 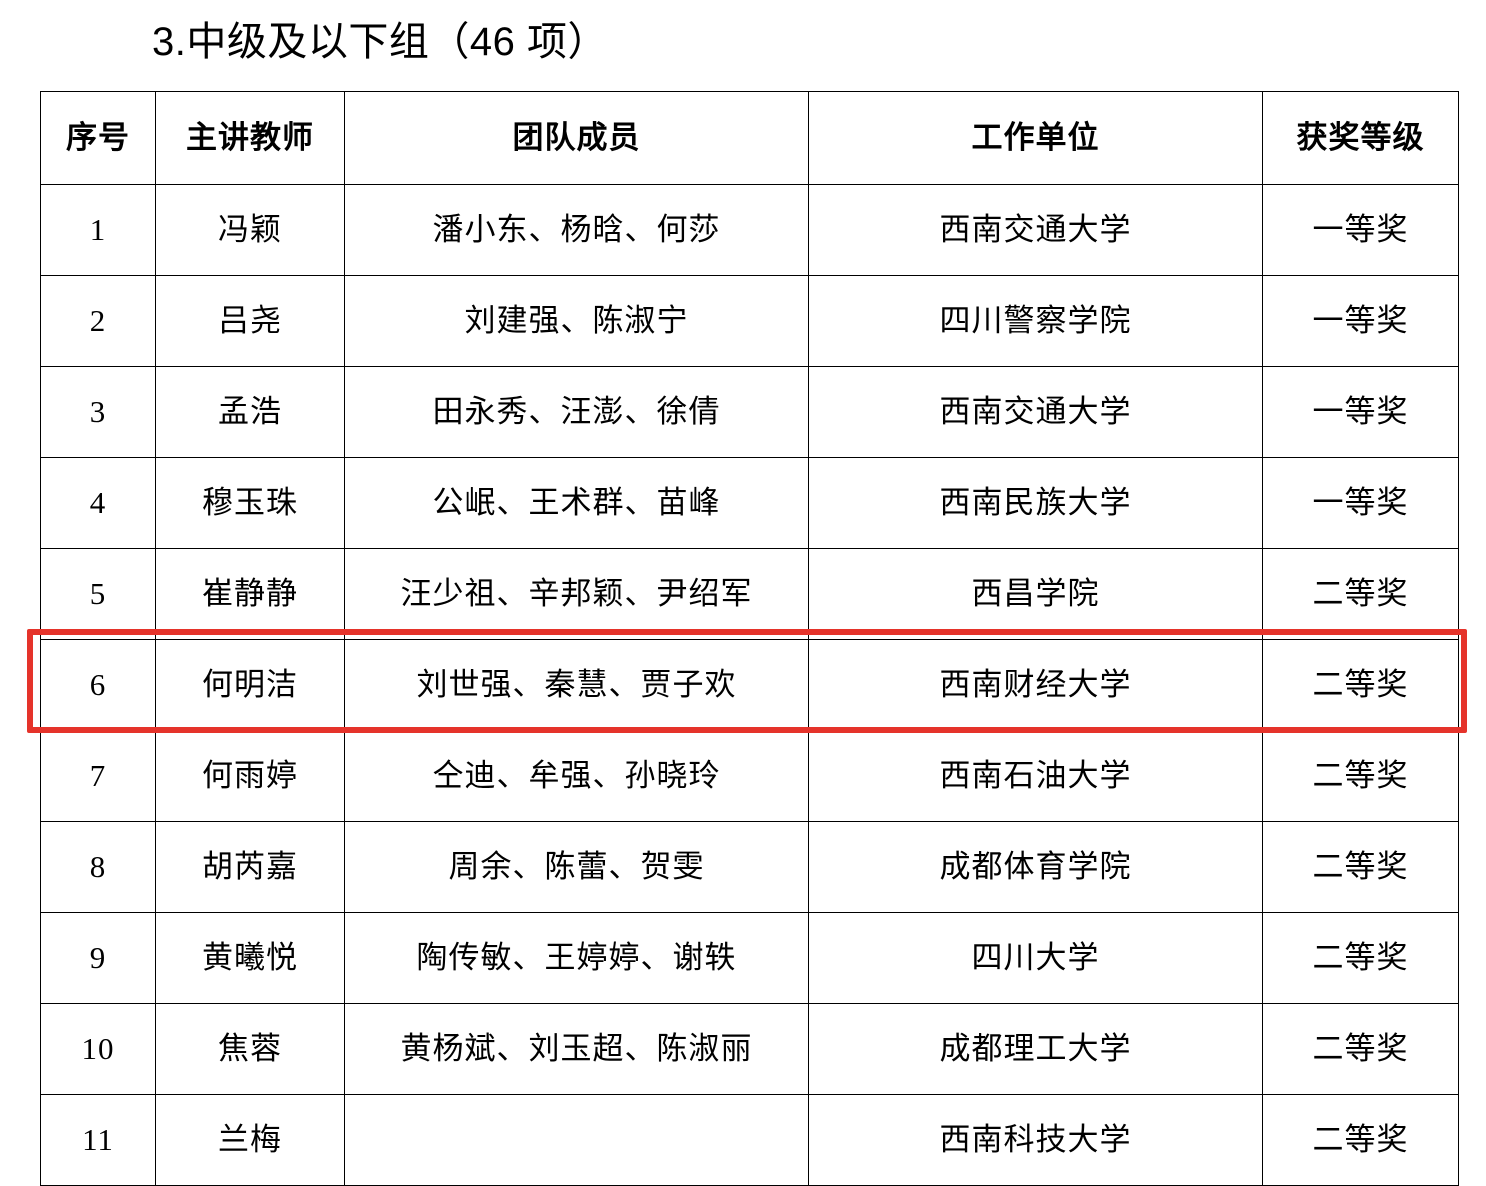 I want to click on table-row: 8 胡芮嘉 周余、陈蕾、贺雯 成都体育学院 二等奖, so click(x=749, y=867).